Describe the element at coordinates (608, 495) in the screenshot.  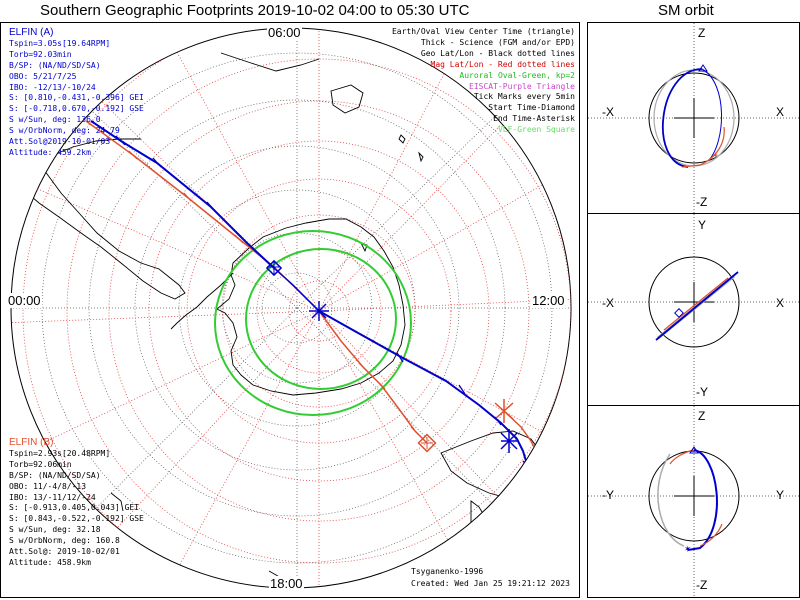
I see `axis-left-yz: -Y` at that location.